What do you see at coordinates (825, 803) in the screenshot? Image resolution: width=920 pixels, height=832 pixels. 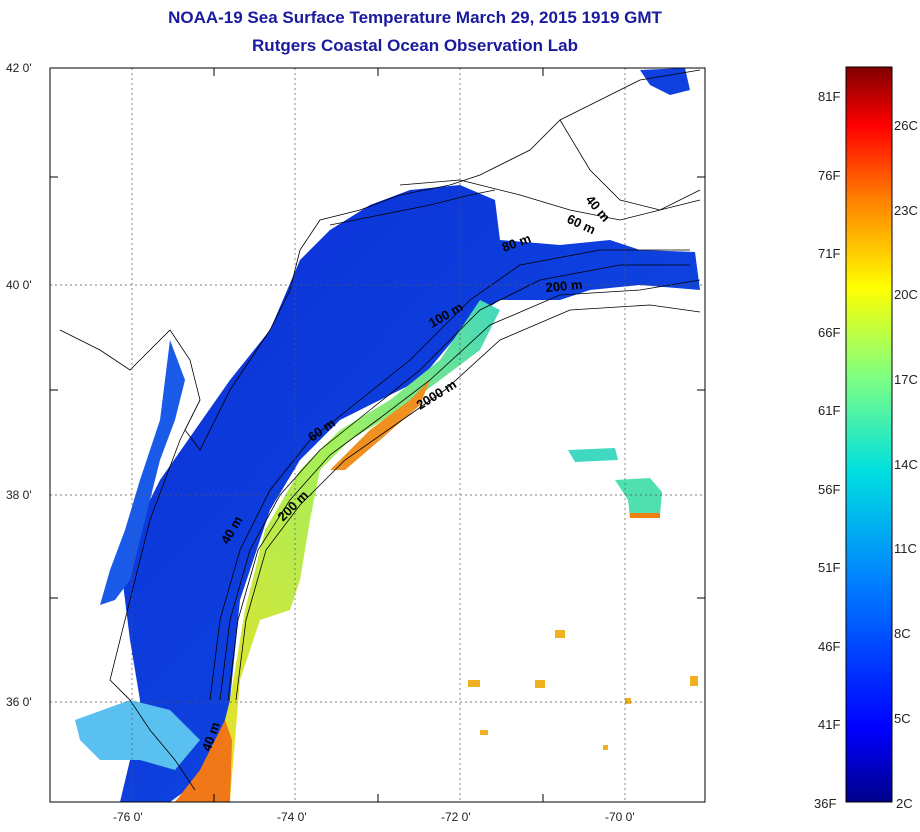 I see `colorbar-f-label: 36F` at bounding box center [825, 803].